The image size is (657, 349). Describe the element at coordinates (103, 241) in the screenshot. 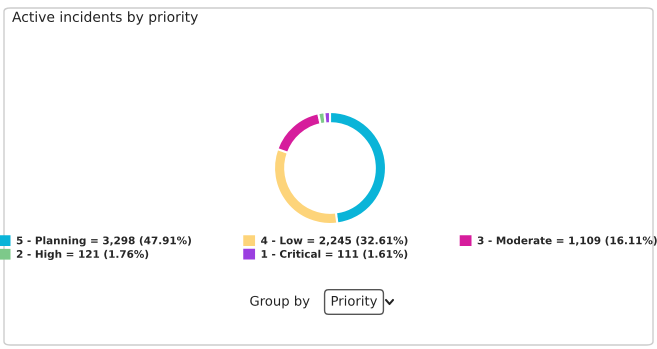

I see `legend-label: 5 - Planning = 3,298 (47.91%)` at that location.